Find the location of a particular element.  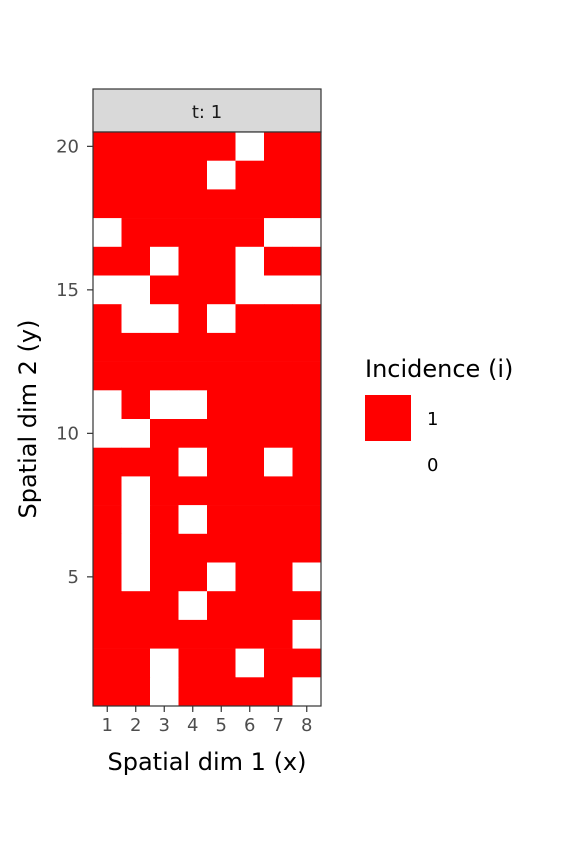

x-axis-title: Spatial dim 1 (x) is located at coordinates (207, 762).